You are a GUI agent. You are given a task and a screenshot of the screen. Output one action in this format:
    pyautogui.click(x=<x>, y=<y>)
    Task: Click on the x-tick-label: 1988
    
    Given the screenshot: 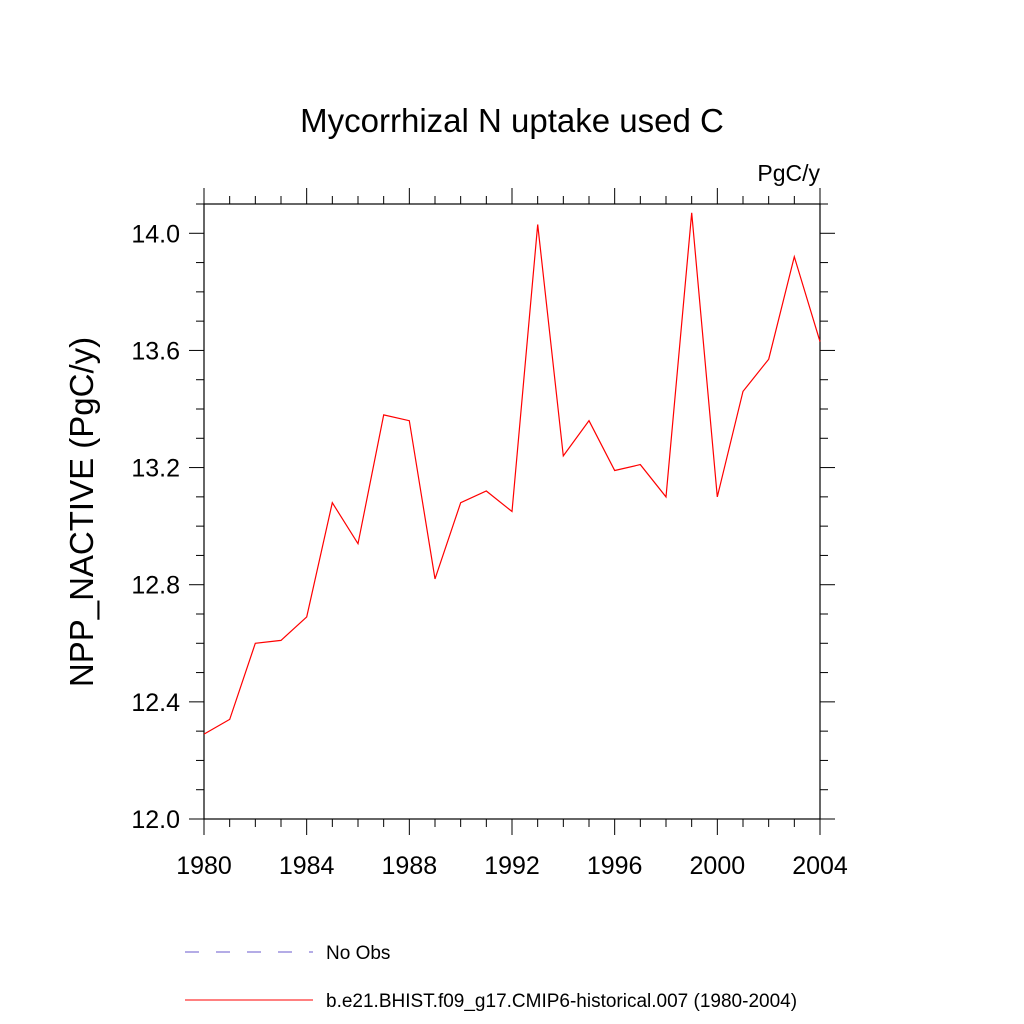 What is the action you would take?
    pyautogui.click(x=410, y=866)
    